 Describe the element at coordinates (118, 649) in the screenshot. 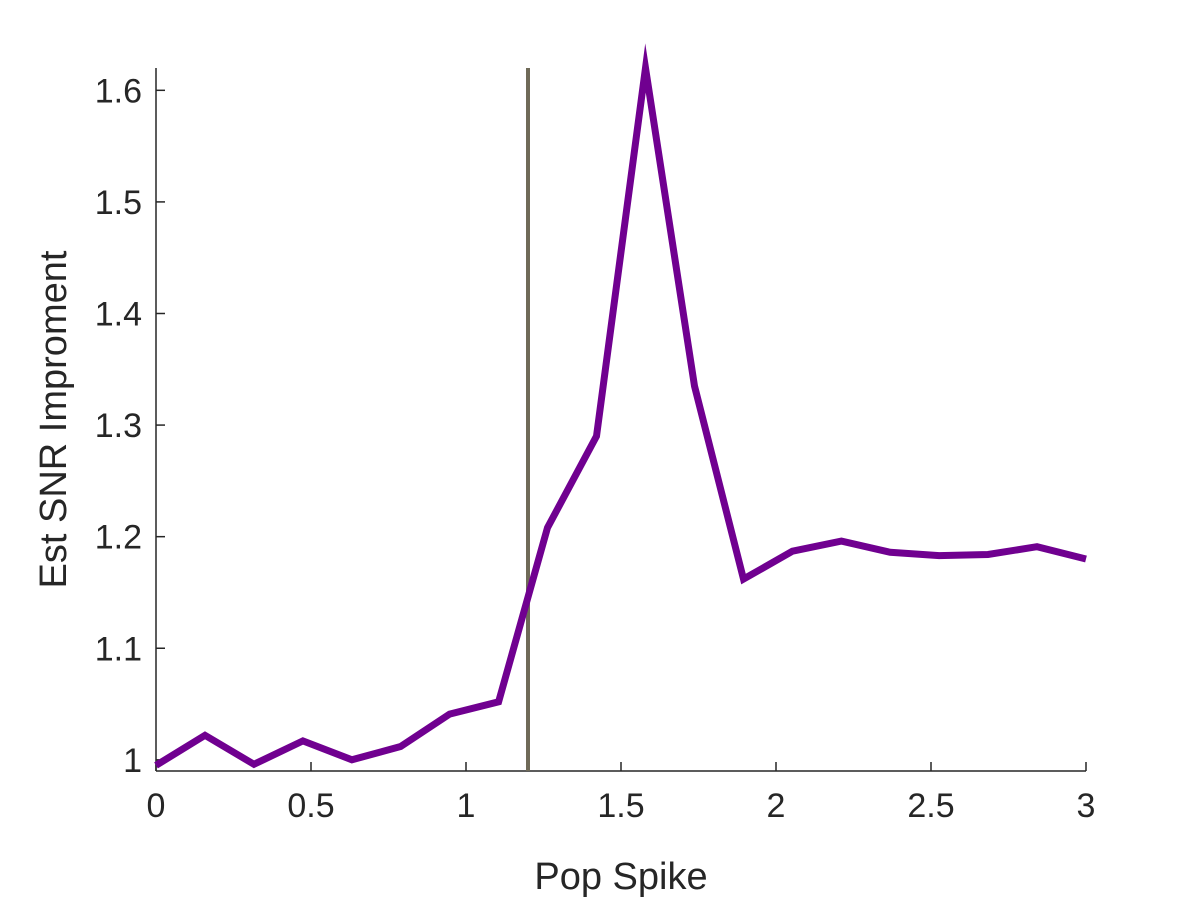

I see `y-tick-label: 1.1` at that location.